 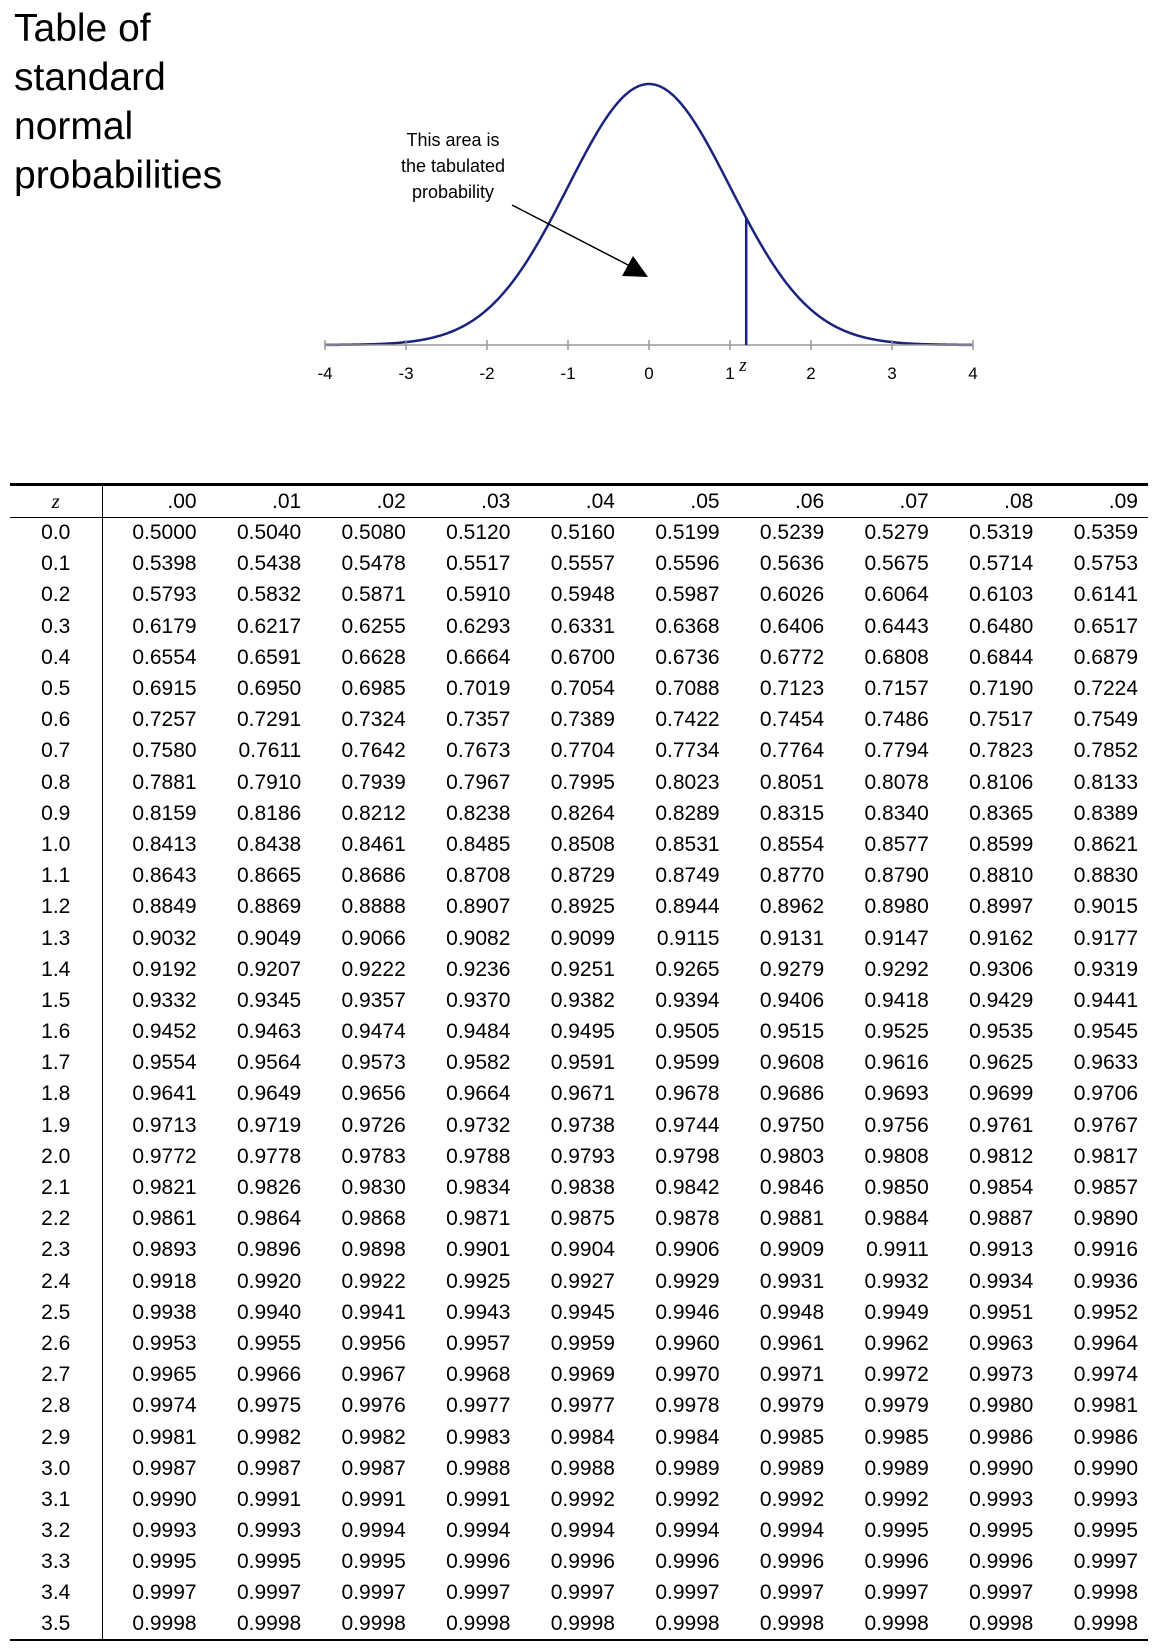 What do you see at coordinates (792, 1032) in the screenshot?
I see `probability-cell: 0.9515` at bounding box center [792, 1032].